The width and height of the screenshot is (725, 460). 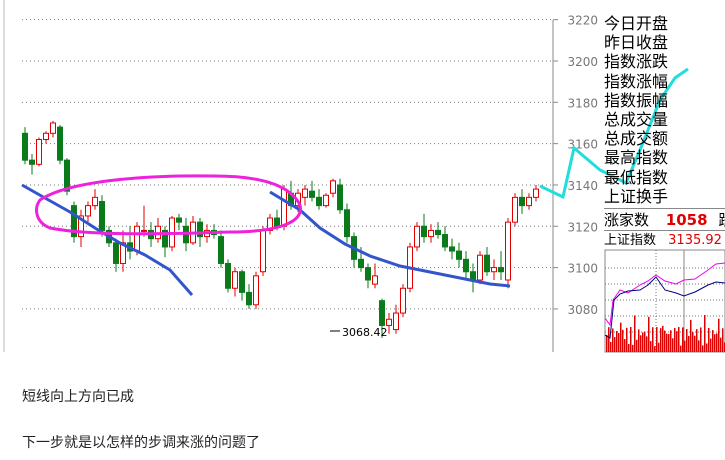 What do you see at coordinates (636, 177) in the screenshot?
I see `panel-field-label: 最低指数` at bounding box center [636, 177].